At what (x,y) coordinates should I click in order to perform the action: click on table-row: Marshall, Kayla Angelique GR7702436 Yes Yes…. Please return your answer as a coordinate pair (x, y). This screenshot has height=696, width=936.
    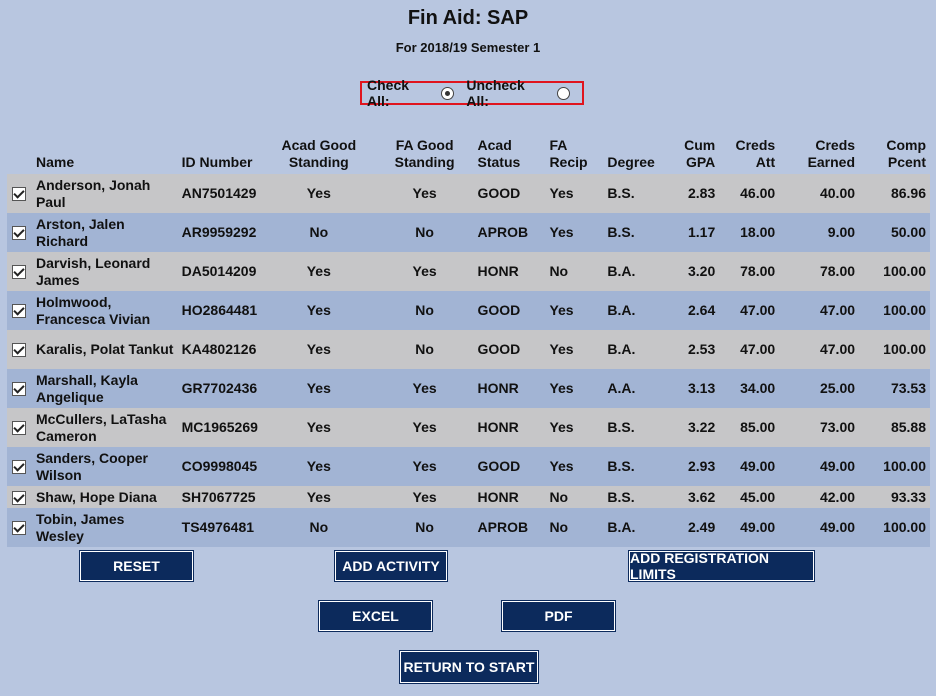
    Looking at the image, I should click on (468, 388).